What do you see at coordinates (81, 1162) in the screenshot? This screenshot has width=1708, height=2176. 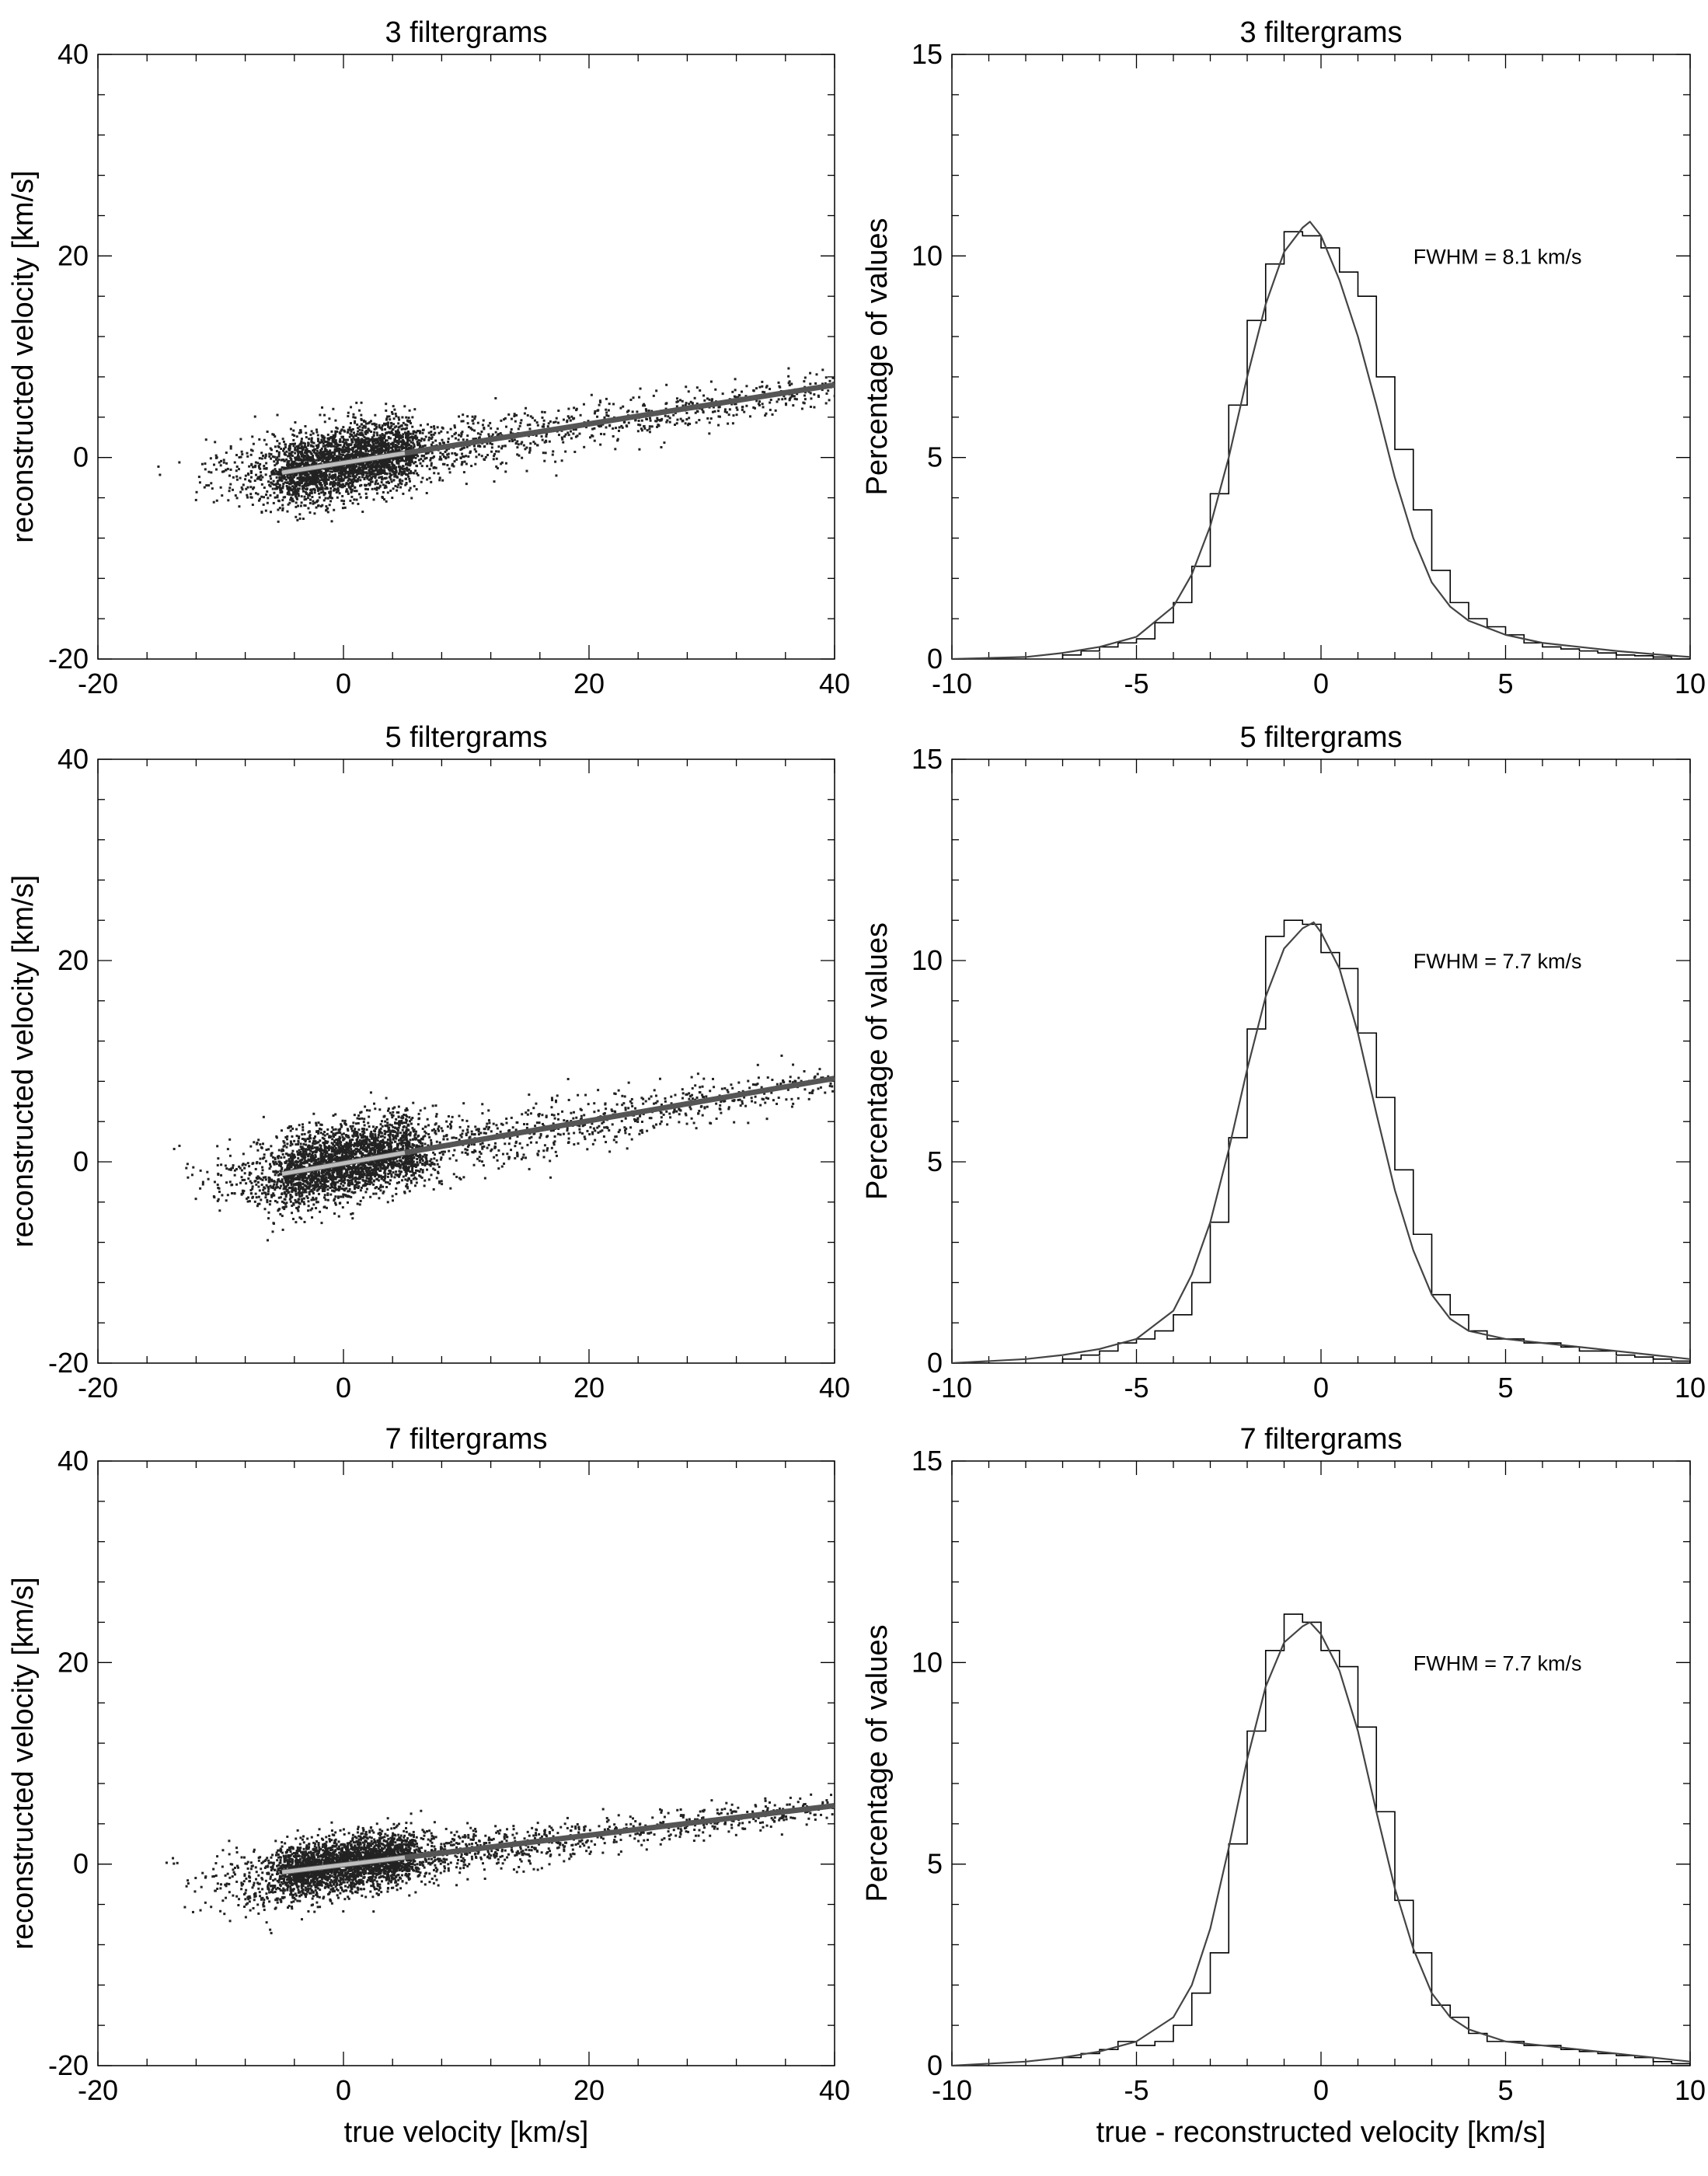 I see `y-tick-label: 0` at bounding box center [81, 1162].